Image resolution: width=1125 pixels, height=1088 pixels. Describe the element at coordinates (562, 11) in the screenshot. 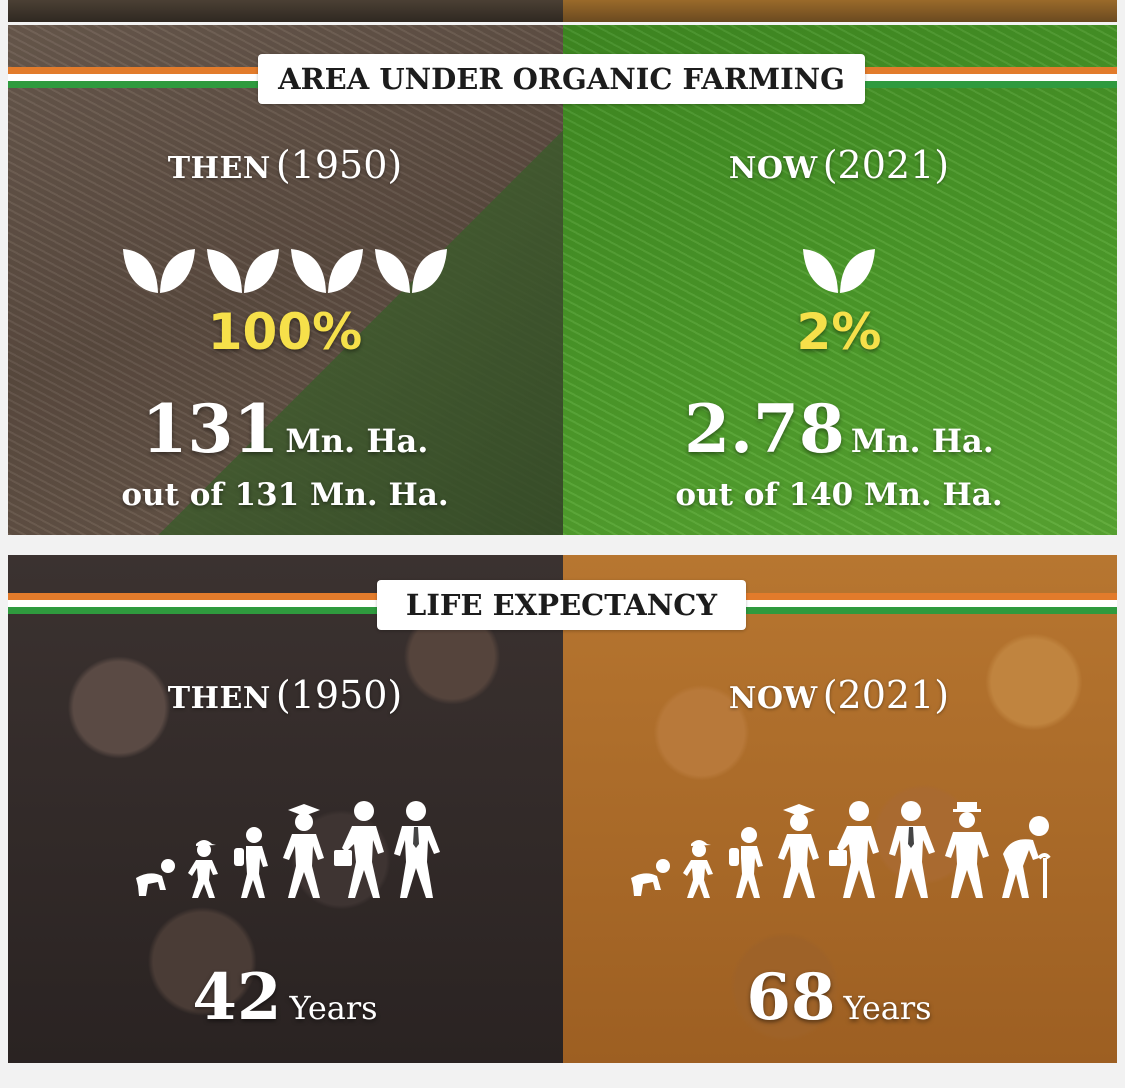

I see `top-image-strip` at that location.